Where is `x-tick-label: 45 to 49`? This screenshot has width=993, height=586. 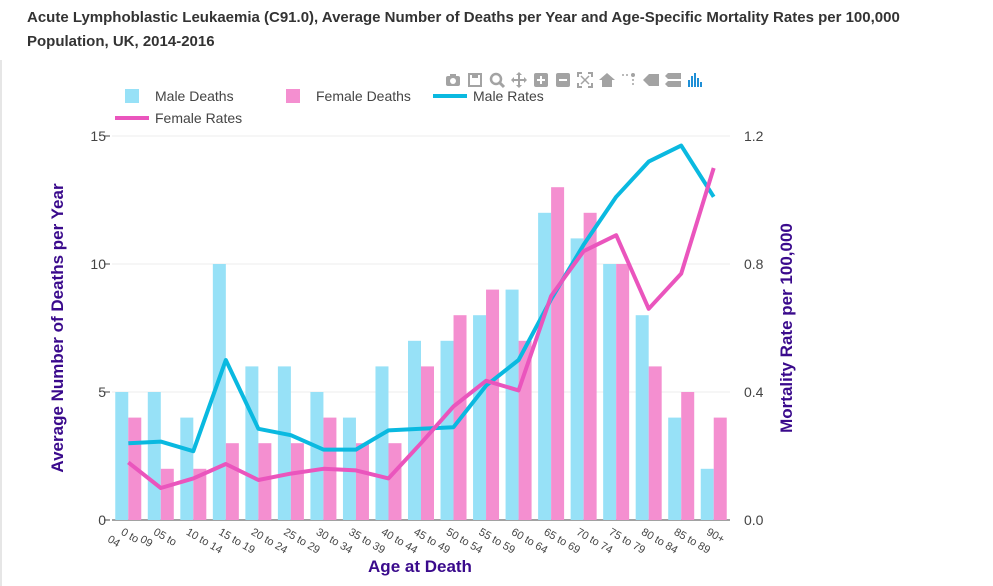 x-tick-label: 45 to 49 is located at coordinates (432, 541).